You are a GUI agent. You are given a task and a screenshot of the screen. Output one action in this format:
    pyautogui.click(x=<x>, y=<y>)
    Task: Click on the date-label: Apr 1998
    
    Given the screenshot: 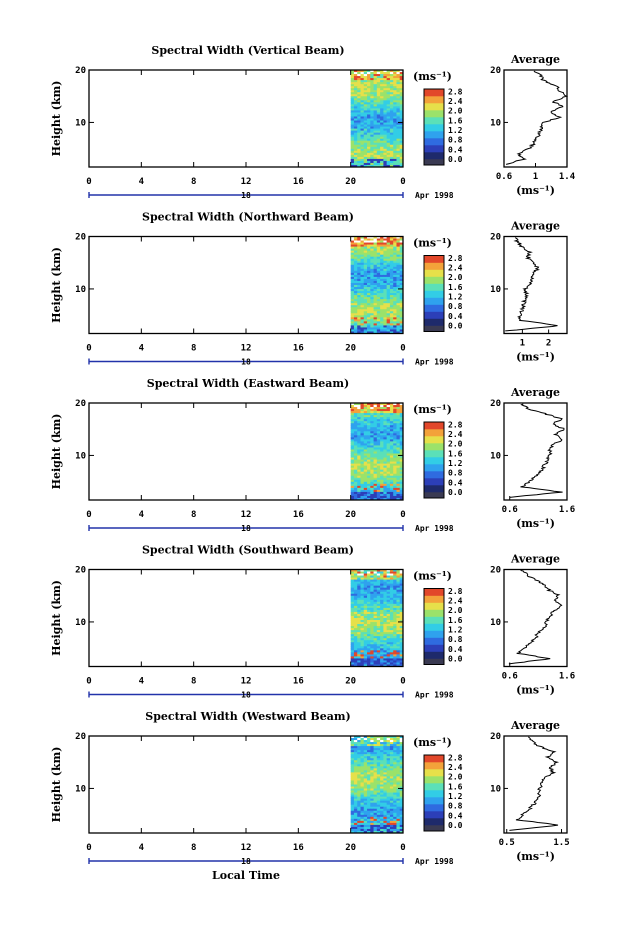 What is the action you would take?
    pyautogui.click(x=434, y=362)
    